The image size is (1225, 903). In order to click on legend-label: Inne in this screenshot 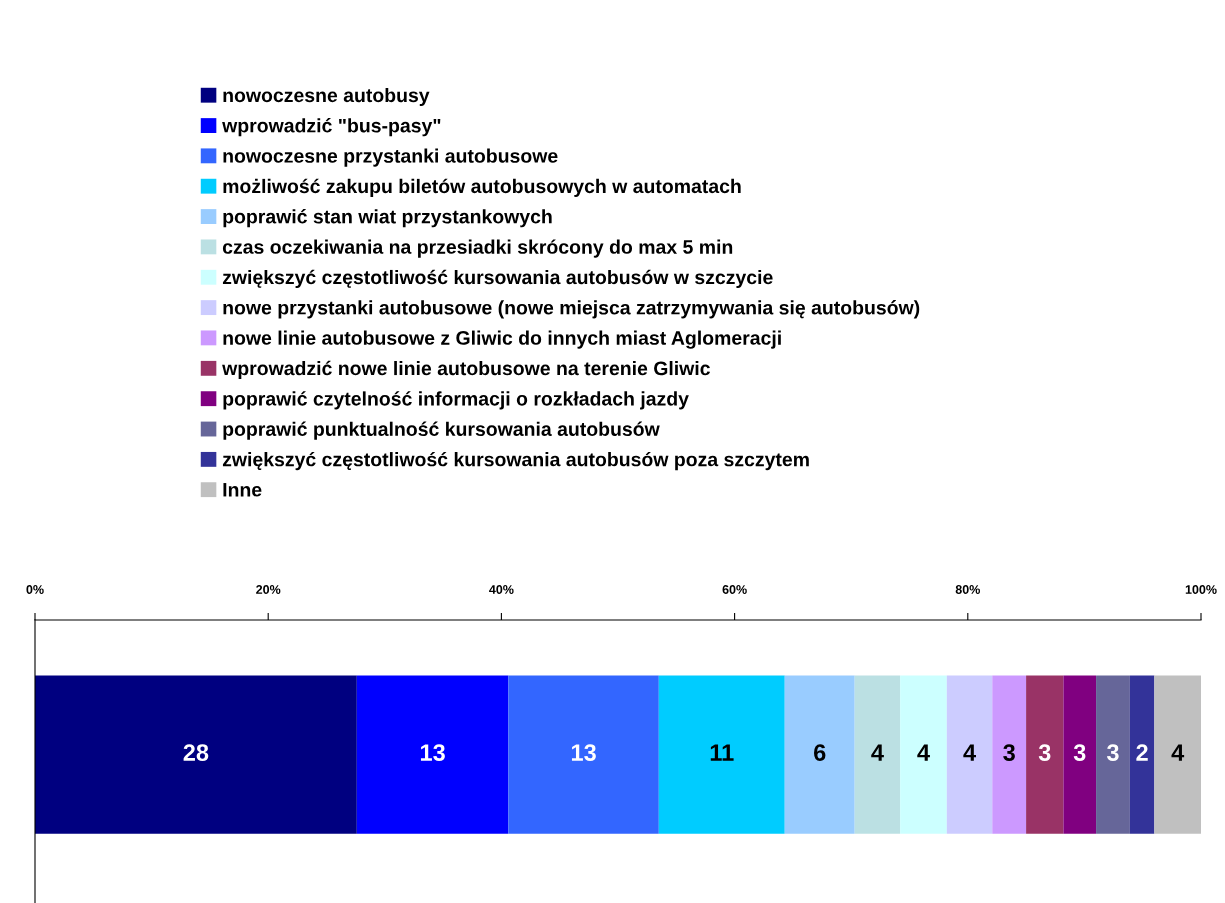, I will do `click(242, 490)`.